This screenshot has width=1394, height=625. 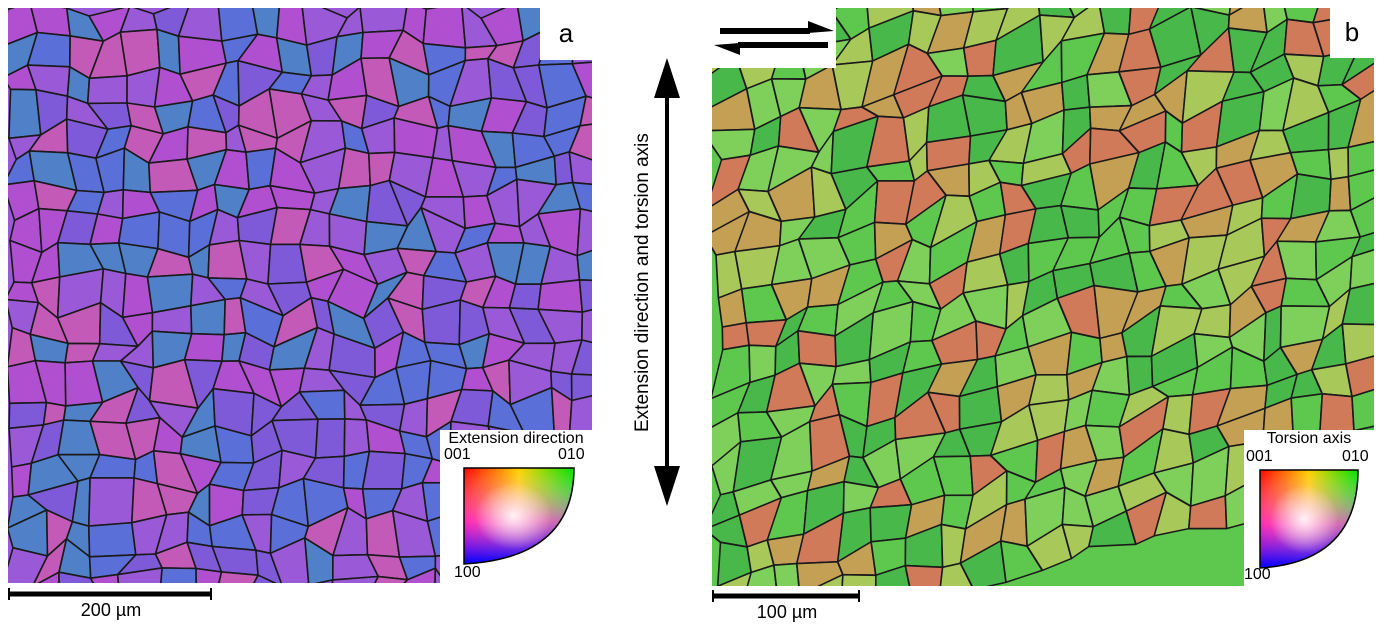 I want to click on key-a-010: 010, so click(x=571, y=454).